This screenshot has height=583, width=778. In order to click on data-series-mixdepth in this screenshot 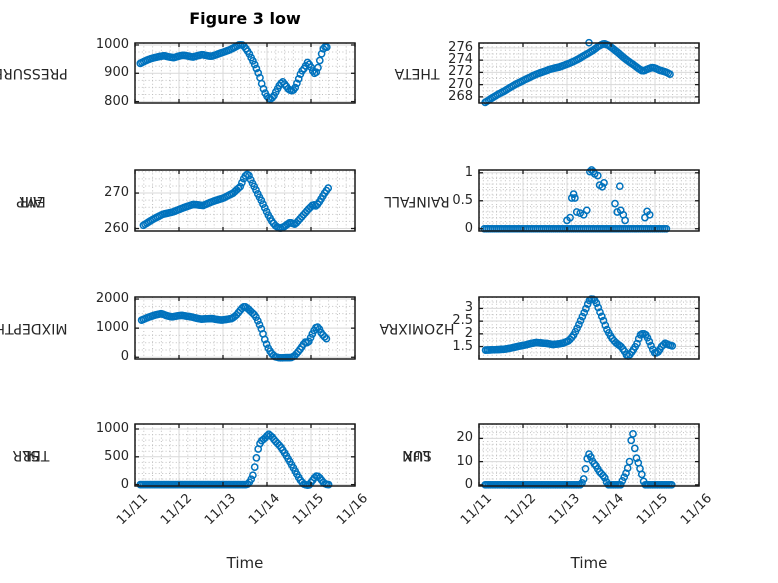, I will do `click(234, 332)`.